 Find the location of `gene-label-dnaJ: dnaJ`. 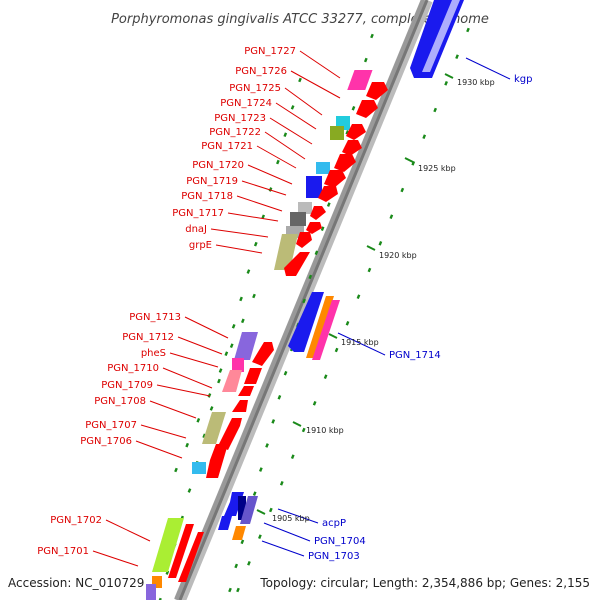

gene-label-dnaJ: dnaJ is located at coordinates (196, 229).